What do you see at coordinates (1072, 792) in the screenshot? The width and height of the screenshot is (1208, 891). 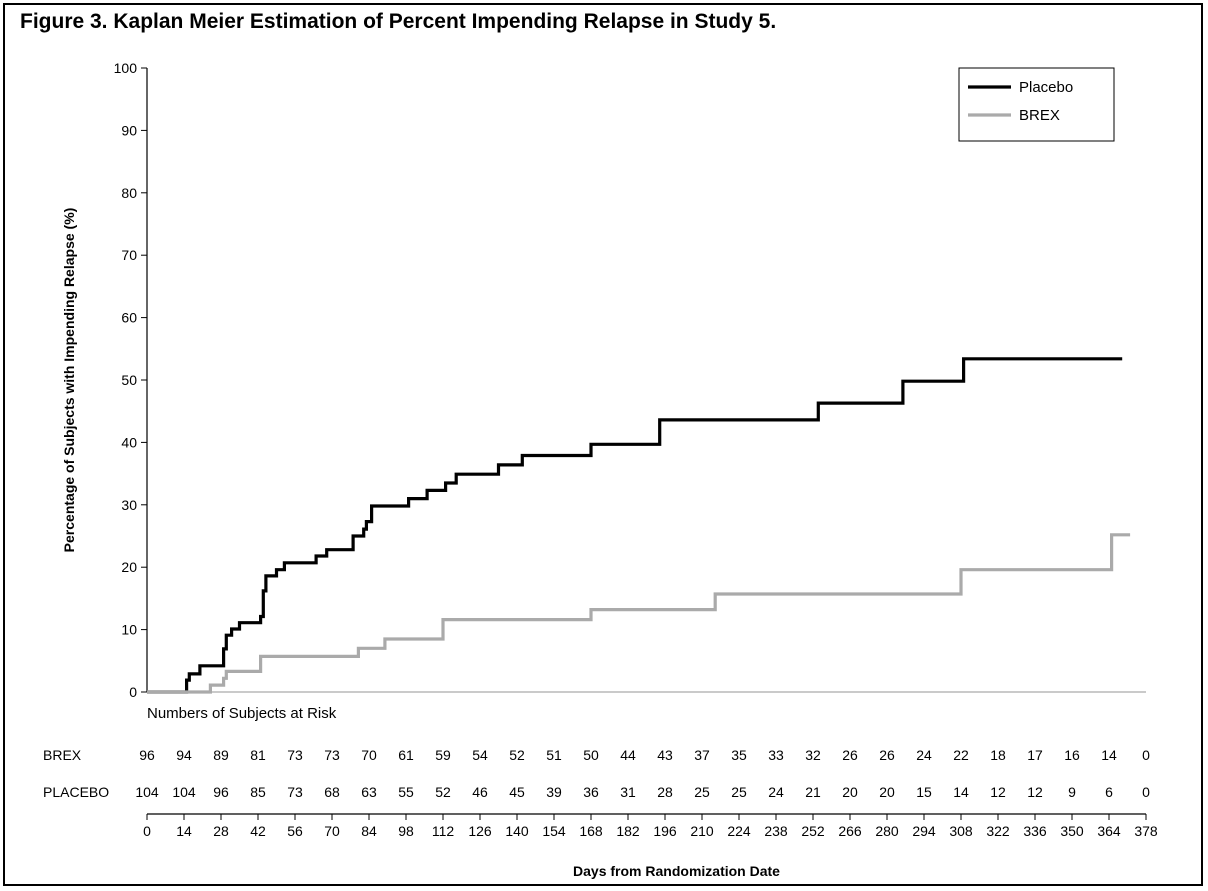 I see `risk-count: 9` at bounding box center [1072, 792].